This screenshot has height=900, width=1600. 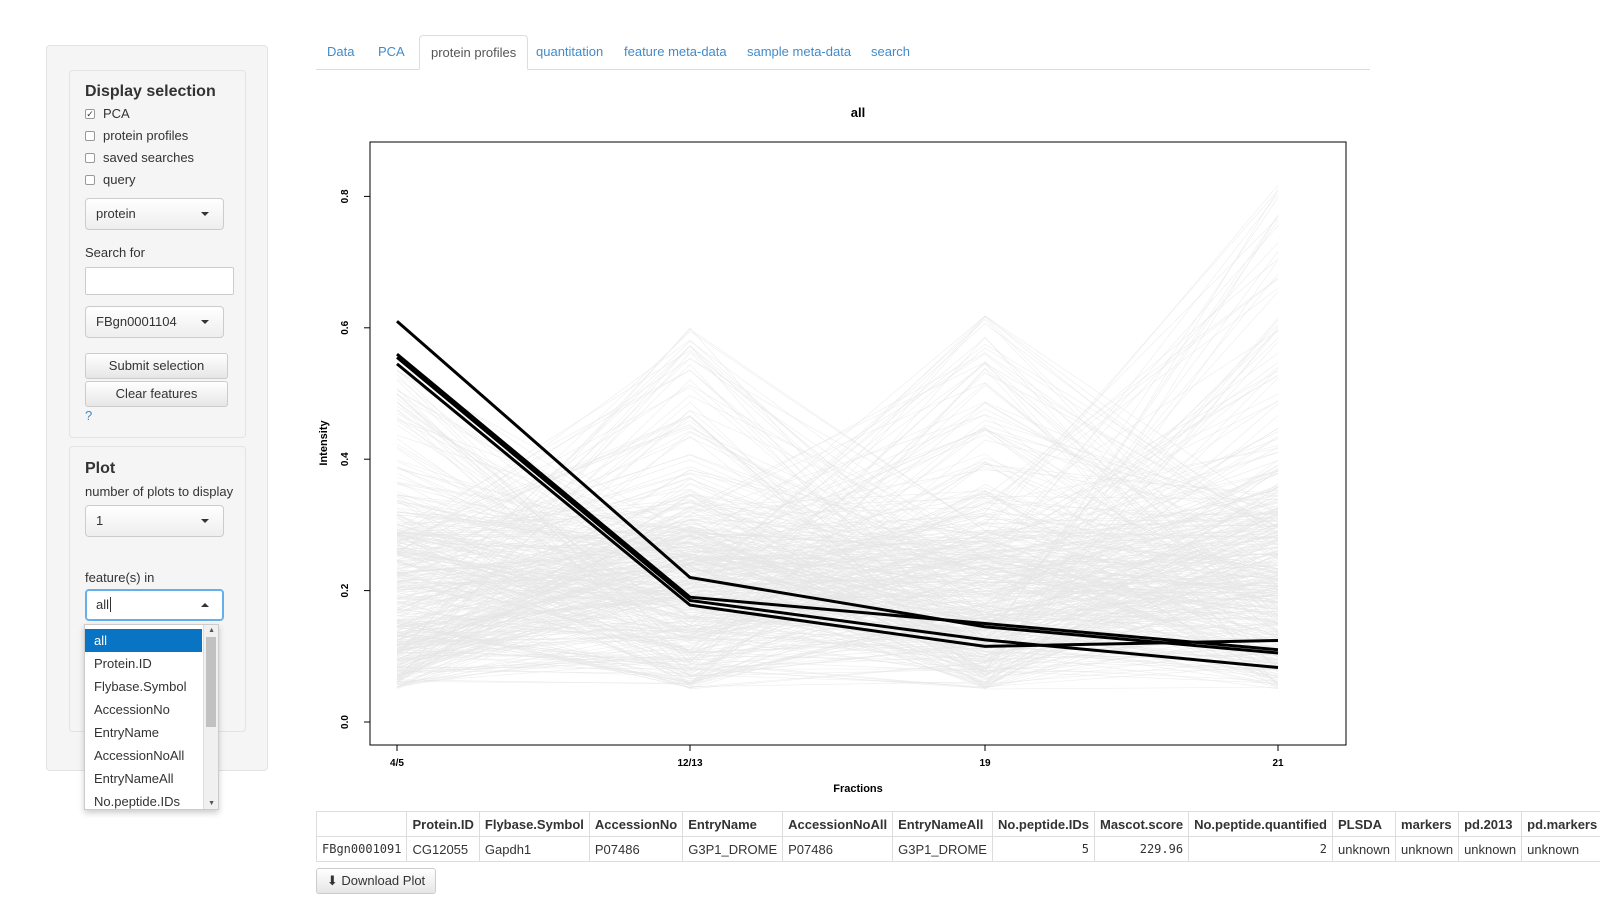 What do you see at coordinates (89, 415) in the screenshot?
I see `help-link: ?` at bounding box center [89, 415].